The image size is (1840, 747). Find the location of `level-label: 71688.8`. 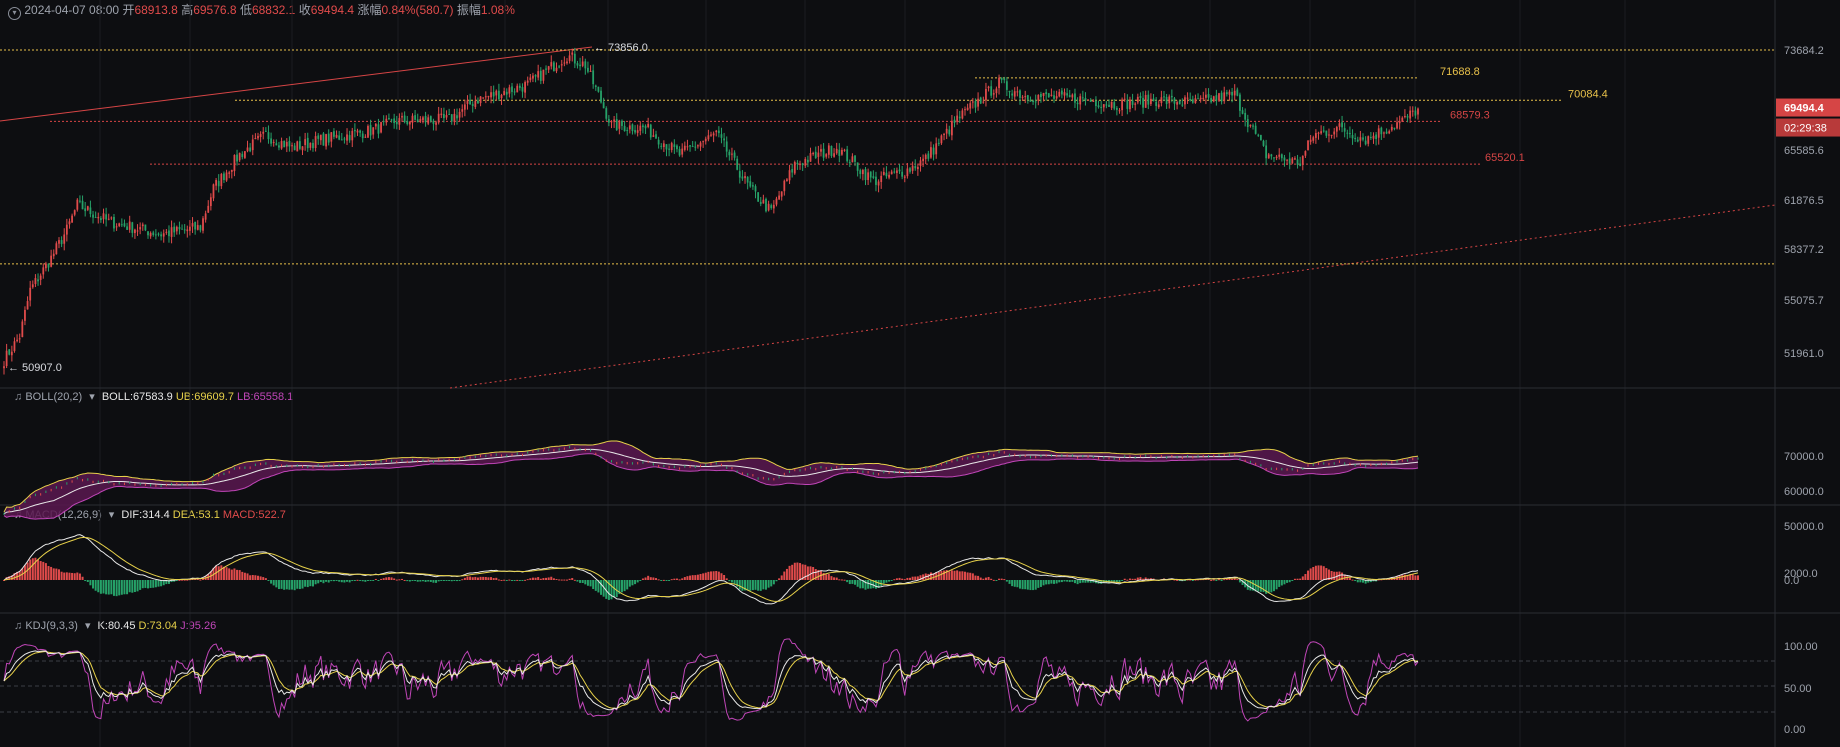

level-label: 71688.8 is located at coordinates (1460, 72).